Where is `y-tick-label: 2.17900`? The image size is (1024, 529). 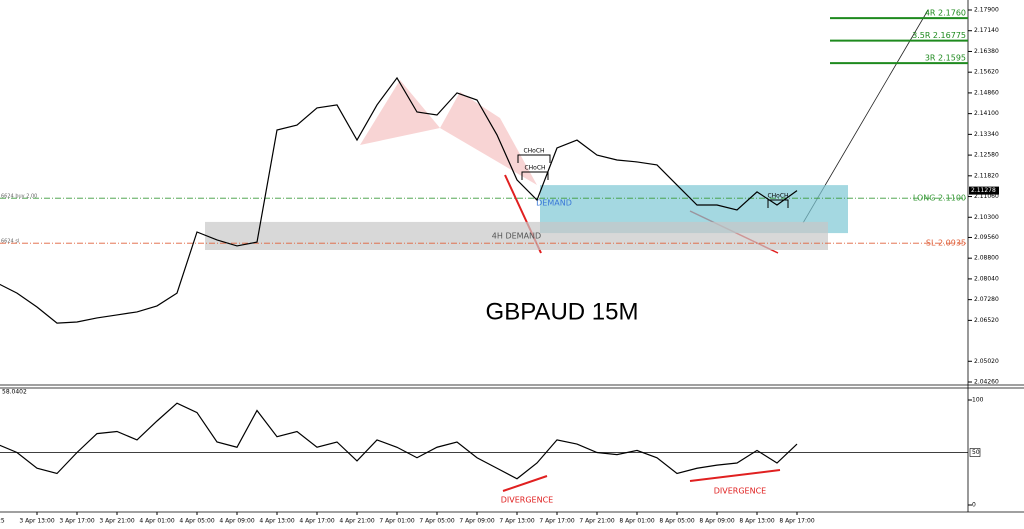 y-tick-label: 2.17900 is located at coordinates (986, 10).